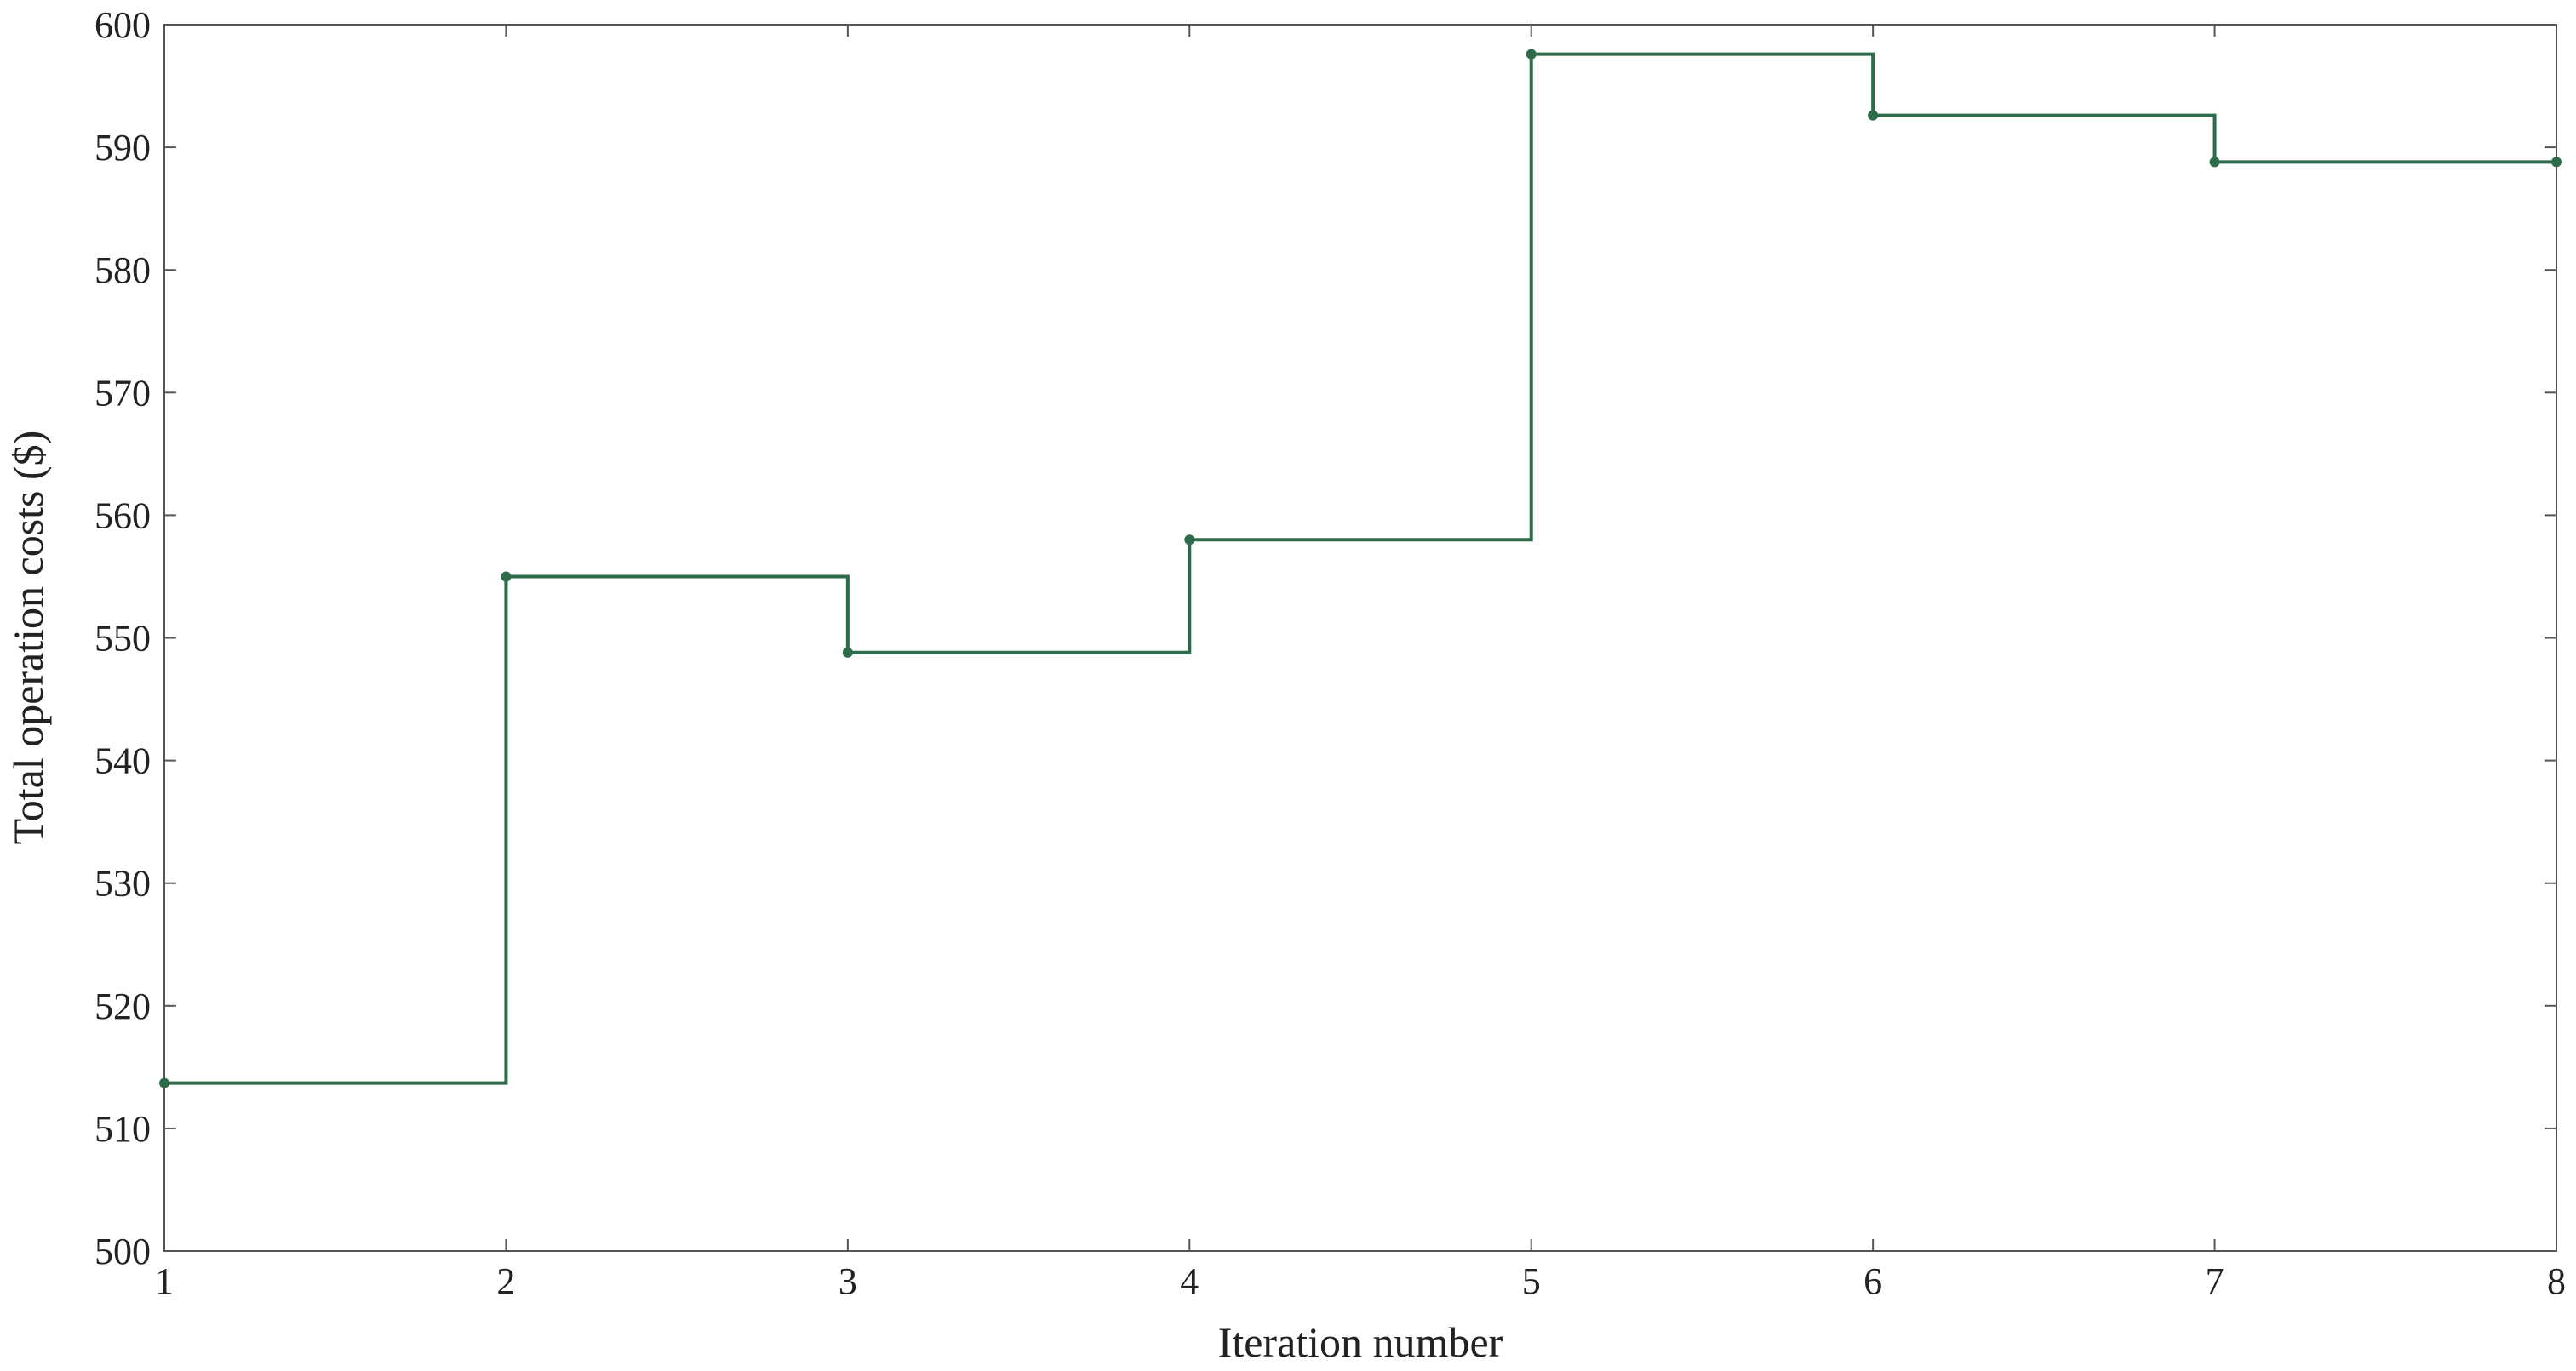  Describe the element at coordinates (123, 270) in the screenshot. I see `y-tick-label: 580` at that location.